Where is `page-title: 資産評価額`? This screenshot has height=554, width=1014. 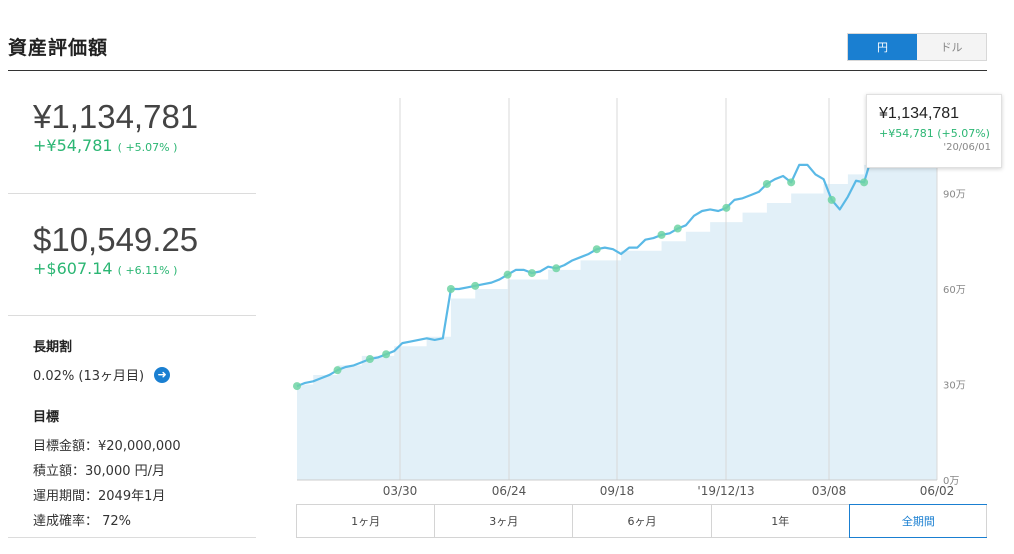 page-title: 資産評価額 is located at coordinates (58, 48).